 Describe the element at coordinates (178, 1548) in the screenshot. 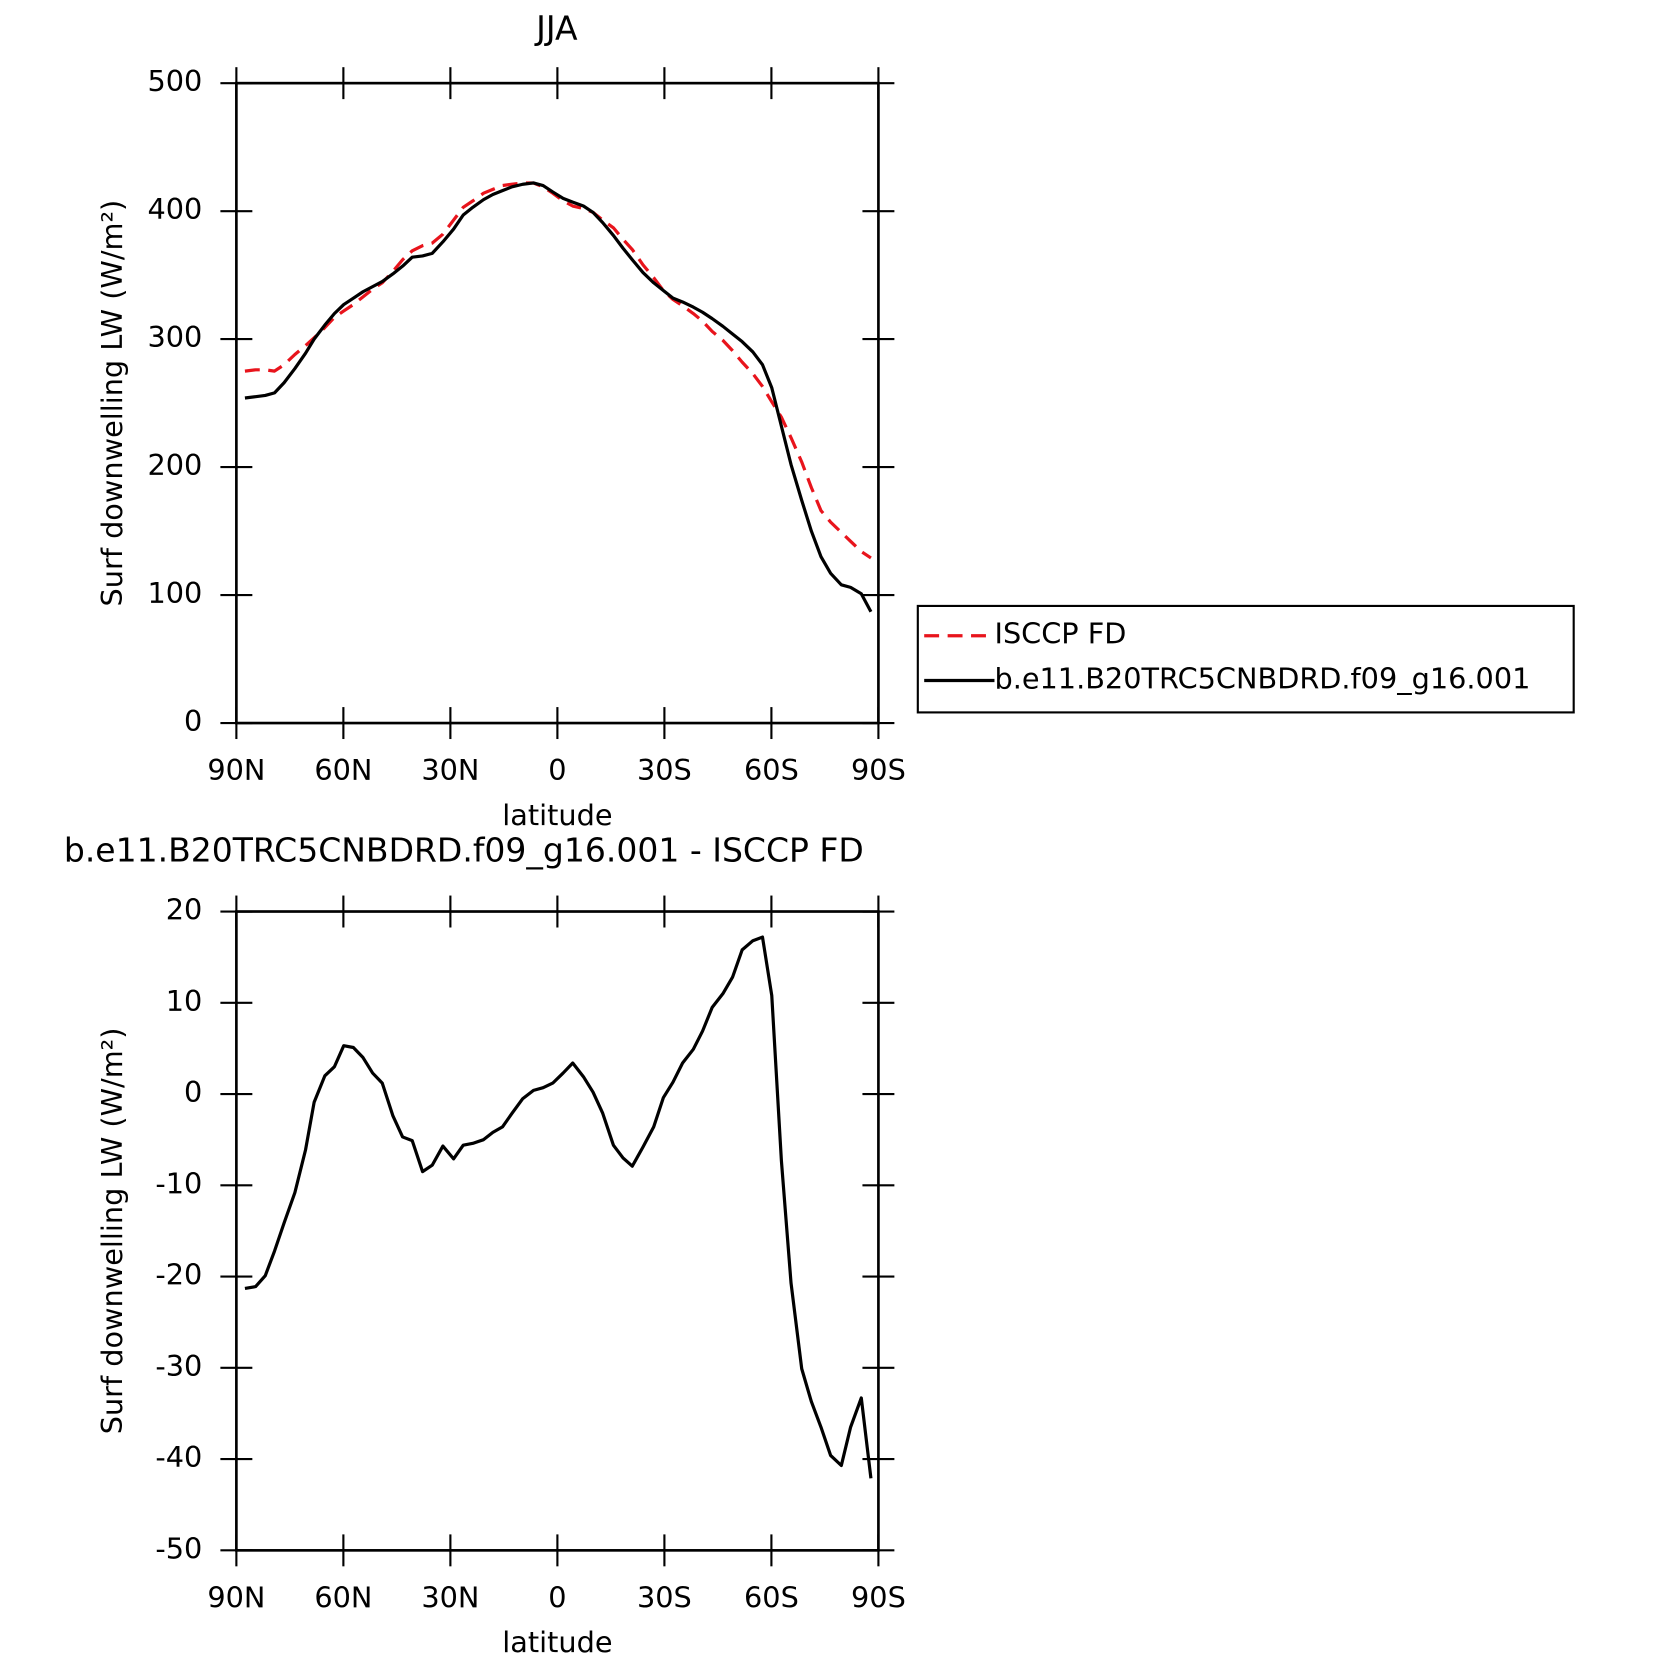

I see `y-tick-label: -50` at that location.